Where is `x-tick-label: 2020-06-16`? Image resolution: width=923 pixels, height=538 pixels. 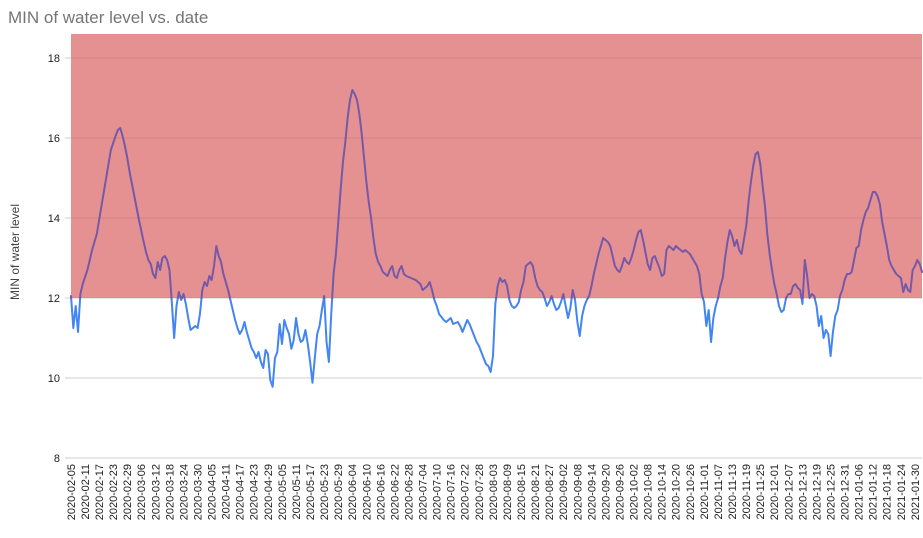 x-tick-label: 2020-06-16 is located at coordinates (381, 492).